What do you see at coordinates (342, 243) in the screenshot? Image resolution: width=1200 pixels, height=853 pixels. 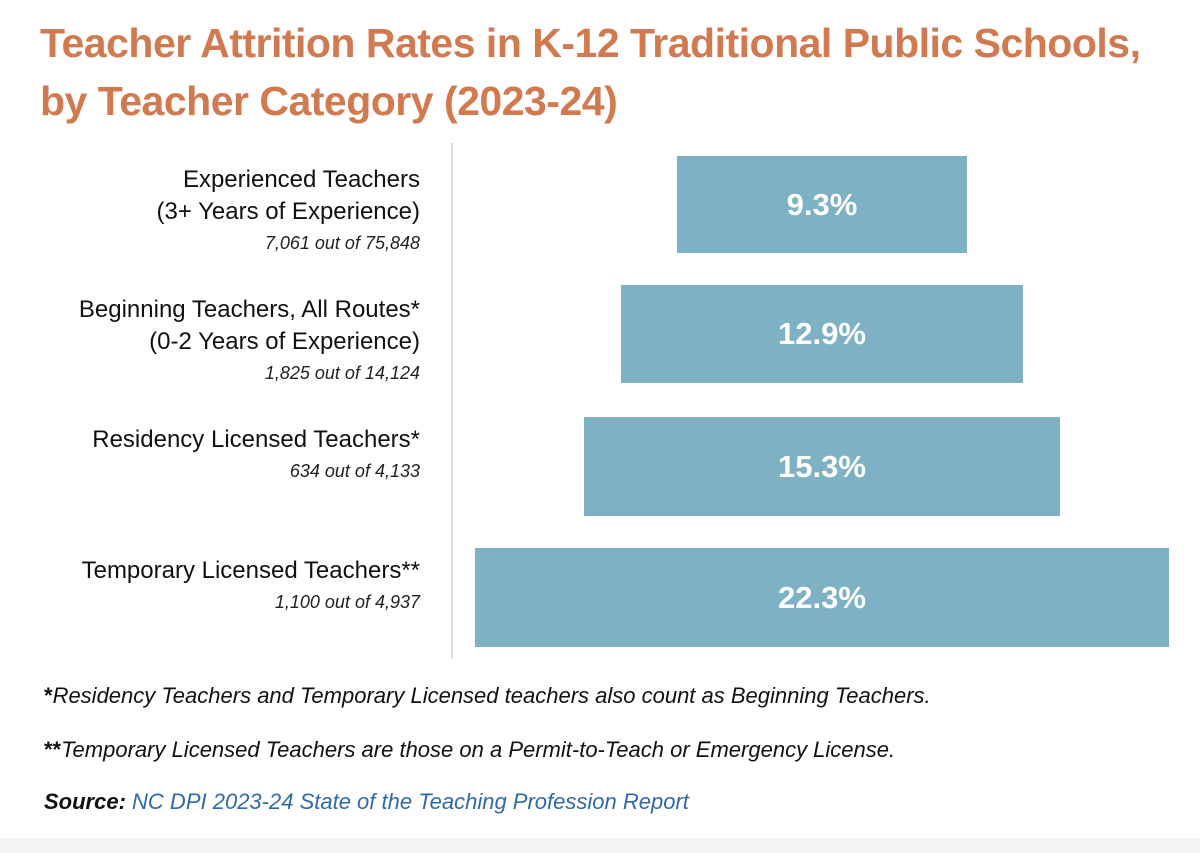 I see `category-count: 7,061 out of 75,848` at bounding box center [342, 243].